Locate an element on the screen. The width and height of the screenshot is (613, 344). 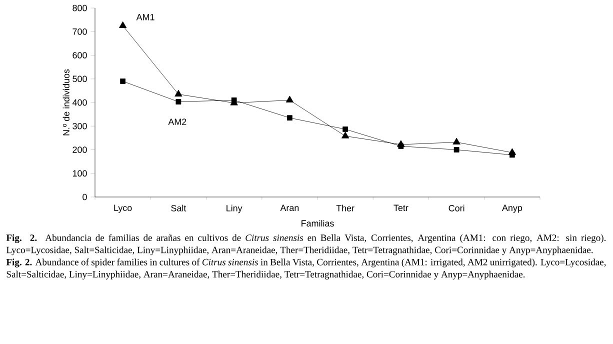
x-tick-label: Tetr is located at coordinates (401, 208).